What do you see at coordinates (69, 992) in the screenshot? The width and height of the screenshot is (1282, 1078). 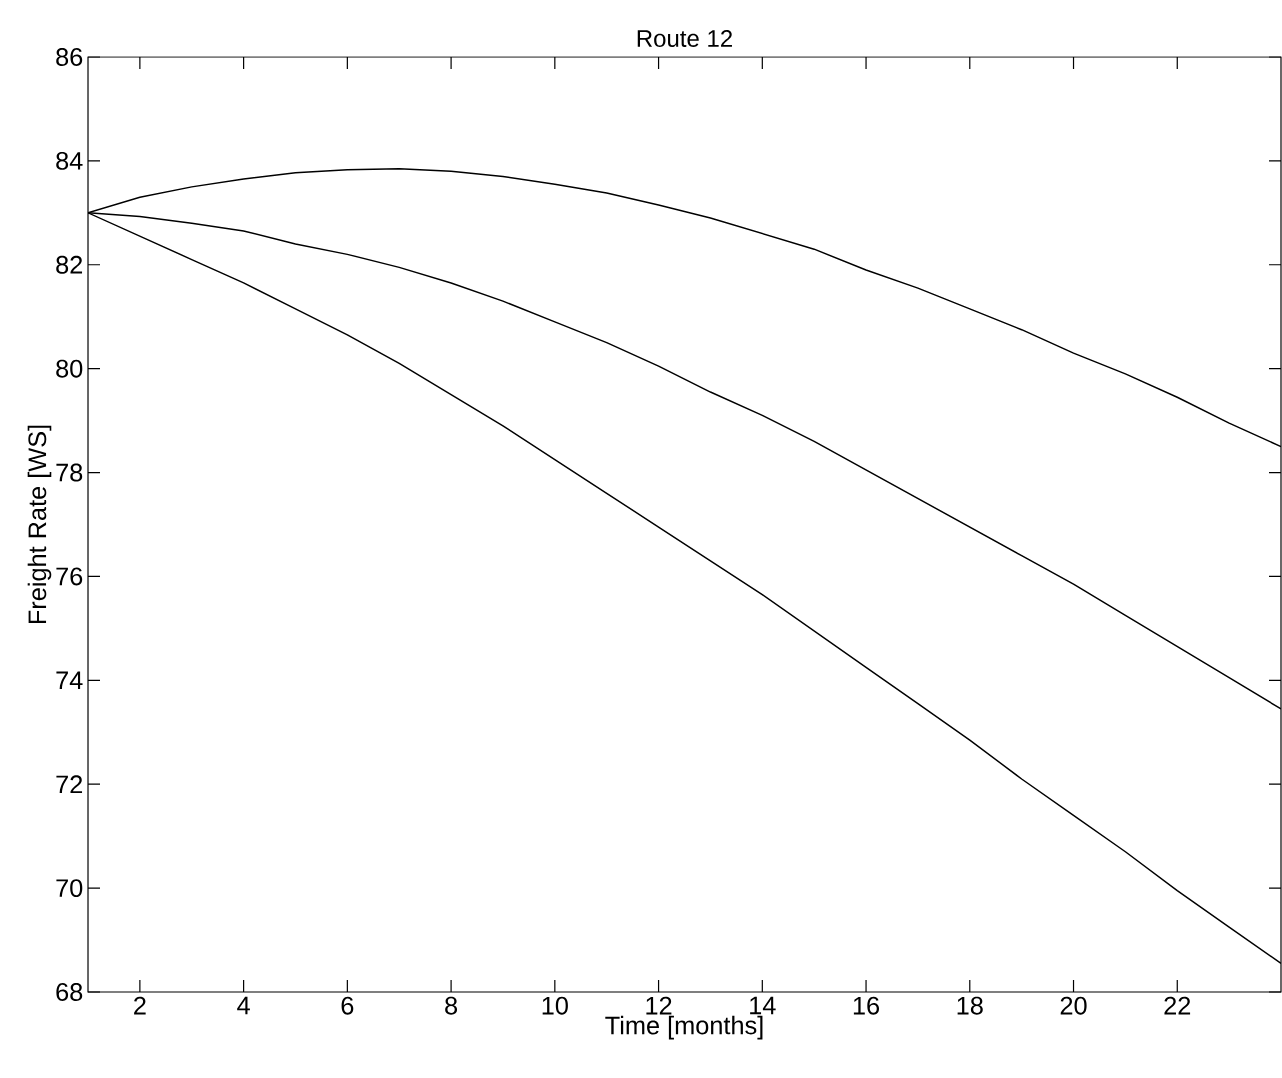 I see `y-tick-label: 68` at bounding box center [69, 992].